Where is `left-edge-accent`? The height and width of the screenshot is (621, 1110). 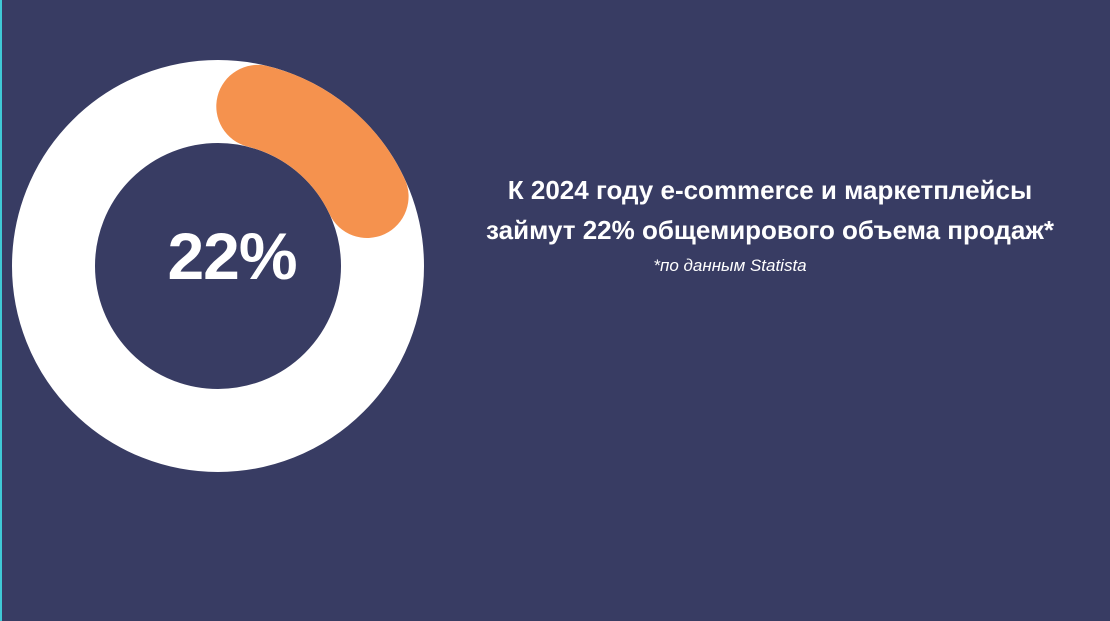 left-edge-accent is located at coordinates (1, 310).